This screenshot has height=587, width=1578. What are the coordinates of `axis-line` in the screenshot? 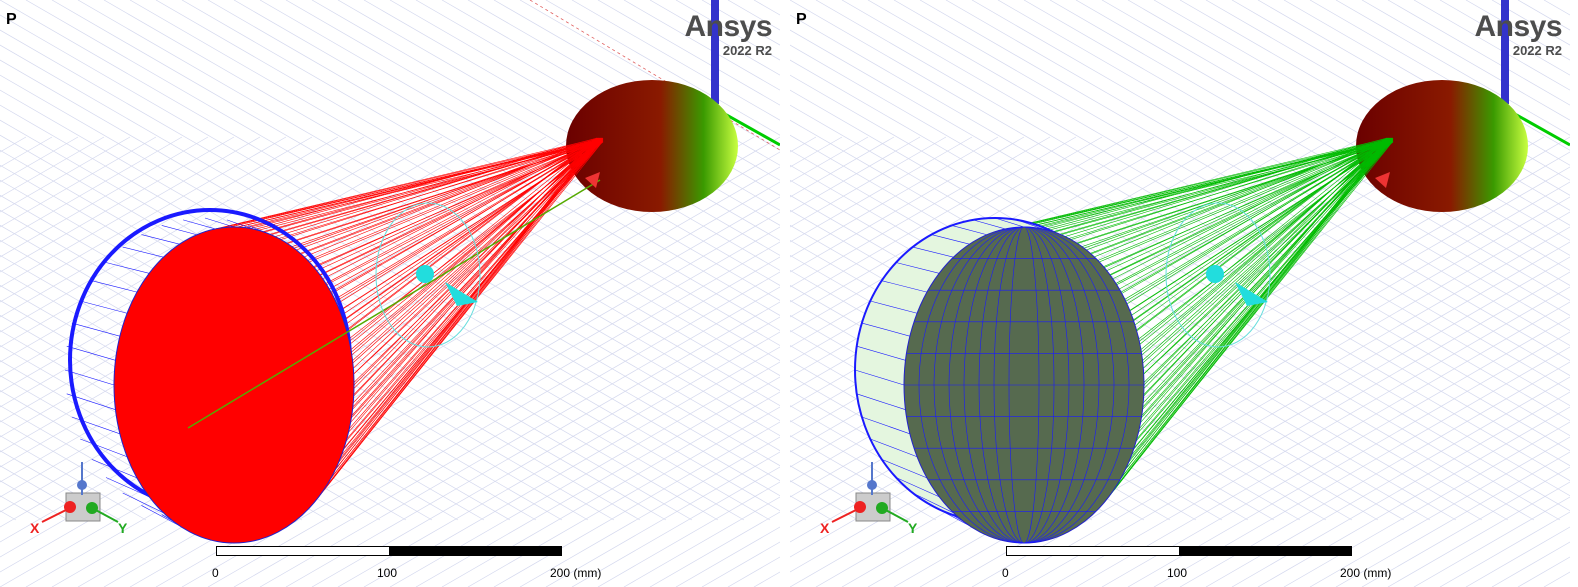 It's located at (394, 304).